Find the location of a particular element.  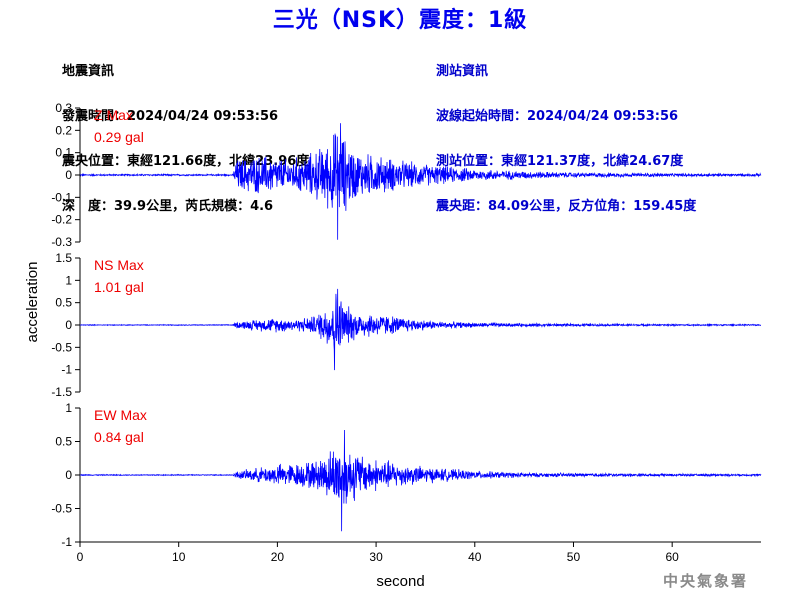

max-label: EW Max is located at coordinates (120, 415).